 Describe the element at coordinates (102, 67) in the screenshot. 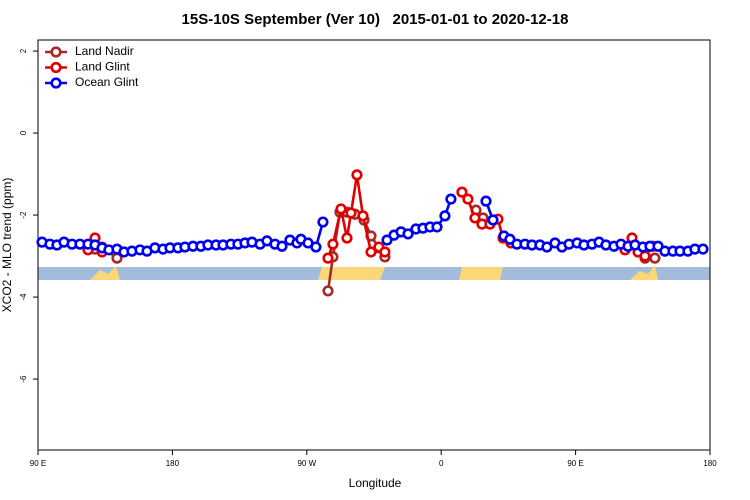

I see `legend-label: Land Glint` at that location.